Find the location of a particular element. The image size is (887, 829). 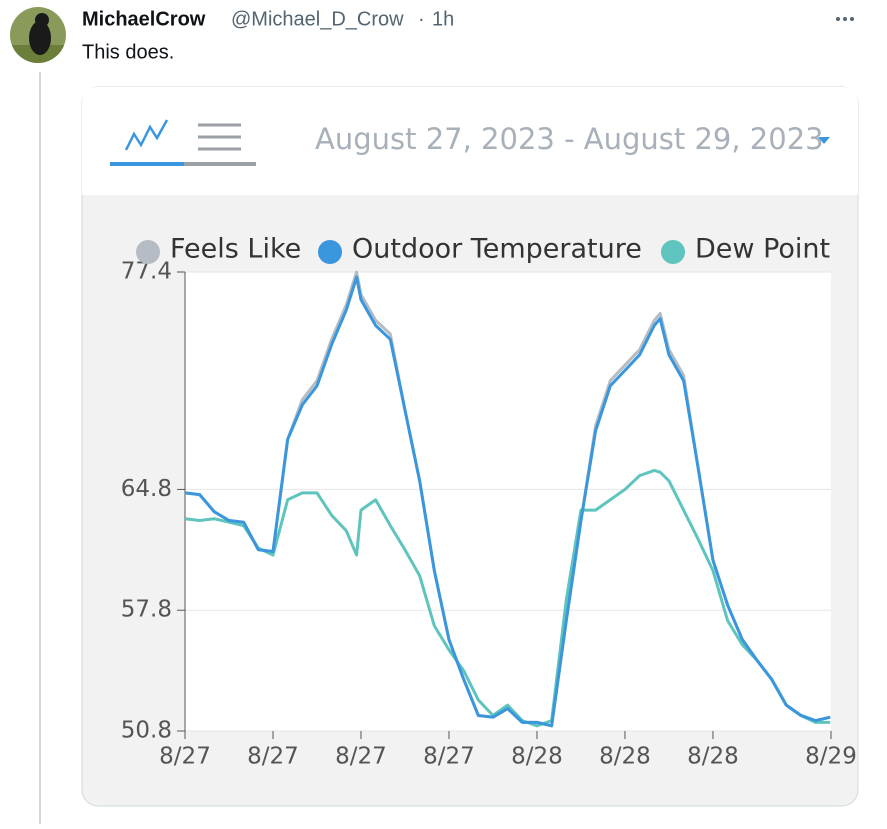

legend-label: Feels Like is located at coordinates (235, 249).